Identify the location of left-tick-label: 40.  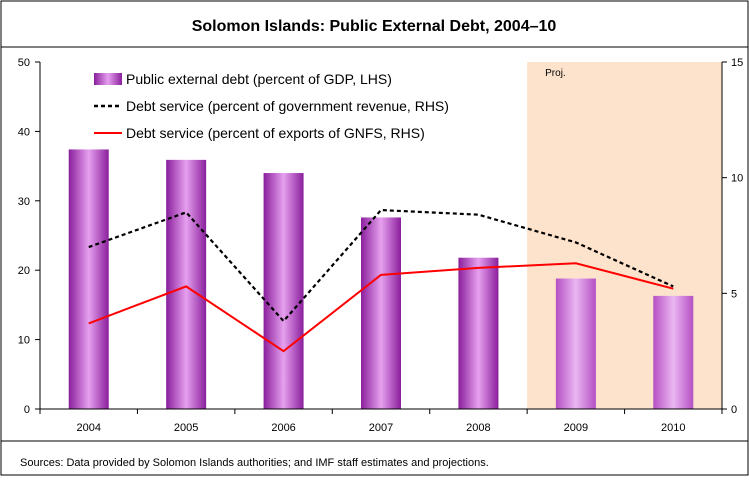
(24, 132).